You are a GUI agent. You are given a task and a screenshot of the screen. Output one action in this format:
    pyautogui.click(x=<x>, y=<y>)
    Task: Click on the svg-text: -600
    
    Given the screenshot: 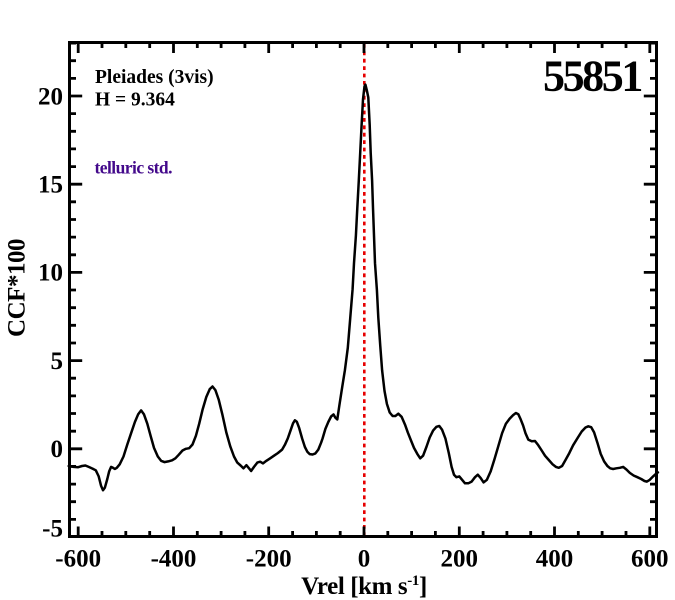 What is the action you would take?
    pyautogui.click(x=78, y=559)
    